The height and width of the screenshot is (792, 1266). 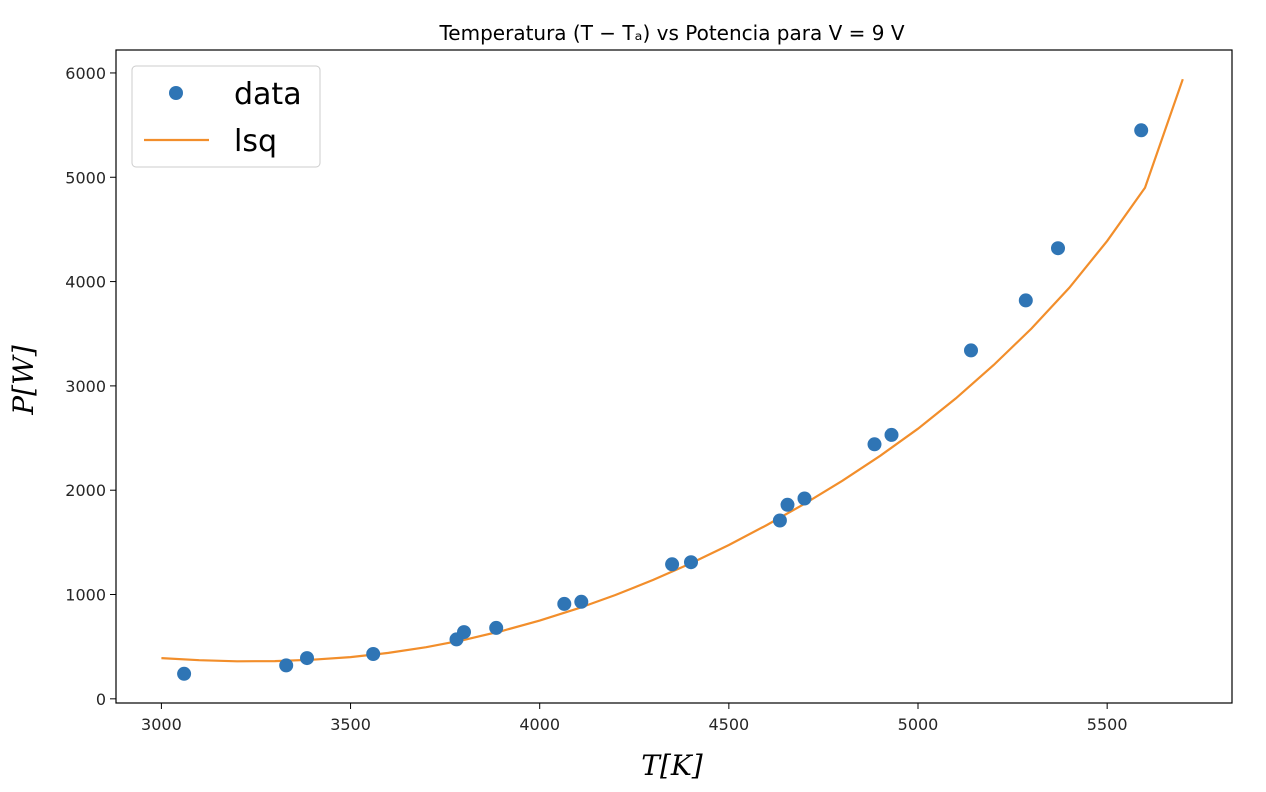 What do you see at coordinates (350, 724) in the screenshot?
I see `x-tick-label: 3500` at bounding box center [350, 724].